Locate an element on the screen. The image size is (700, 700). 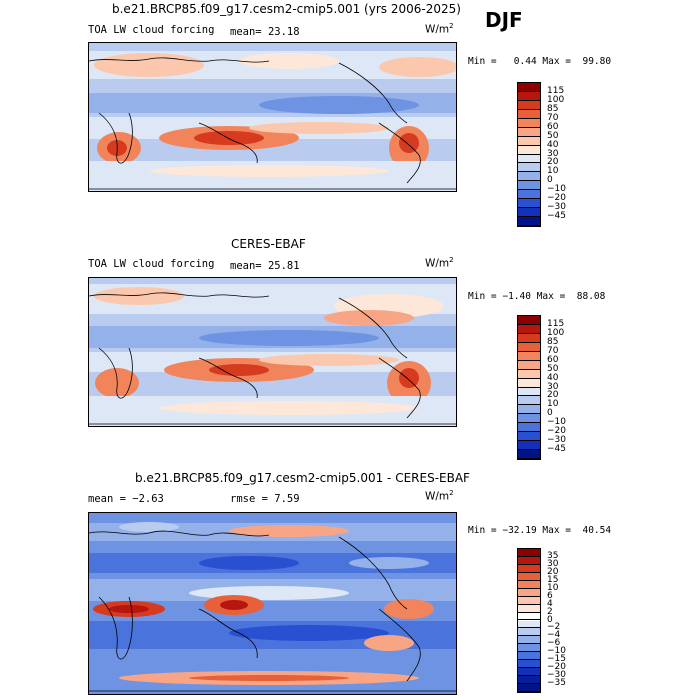
colorbar-tick-label: −2 is located at coordinates (554, 627).